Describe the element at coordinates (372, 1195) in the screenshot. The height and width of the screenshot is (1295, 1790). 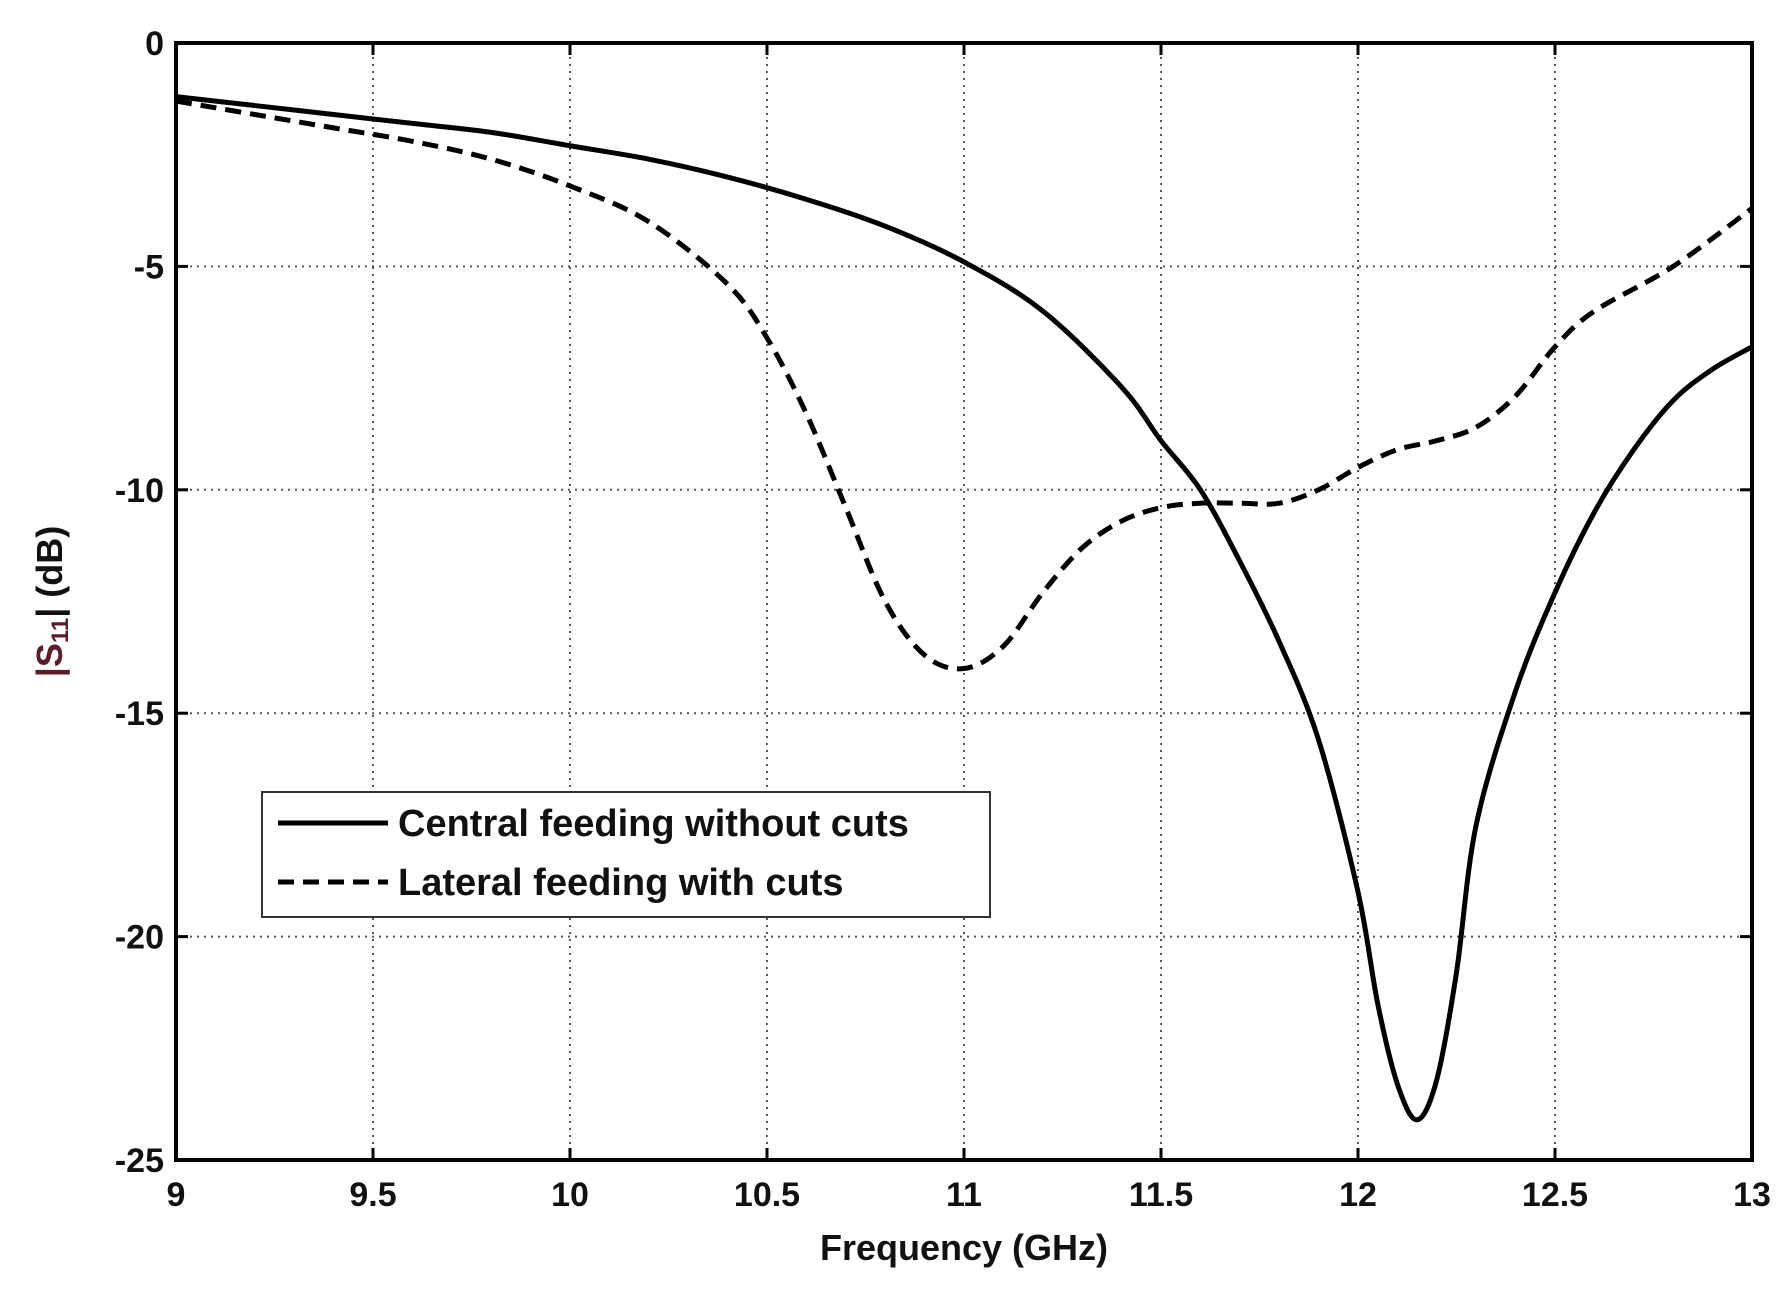
I see `x-tick-label: 9.5` at that location.